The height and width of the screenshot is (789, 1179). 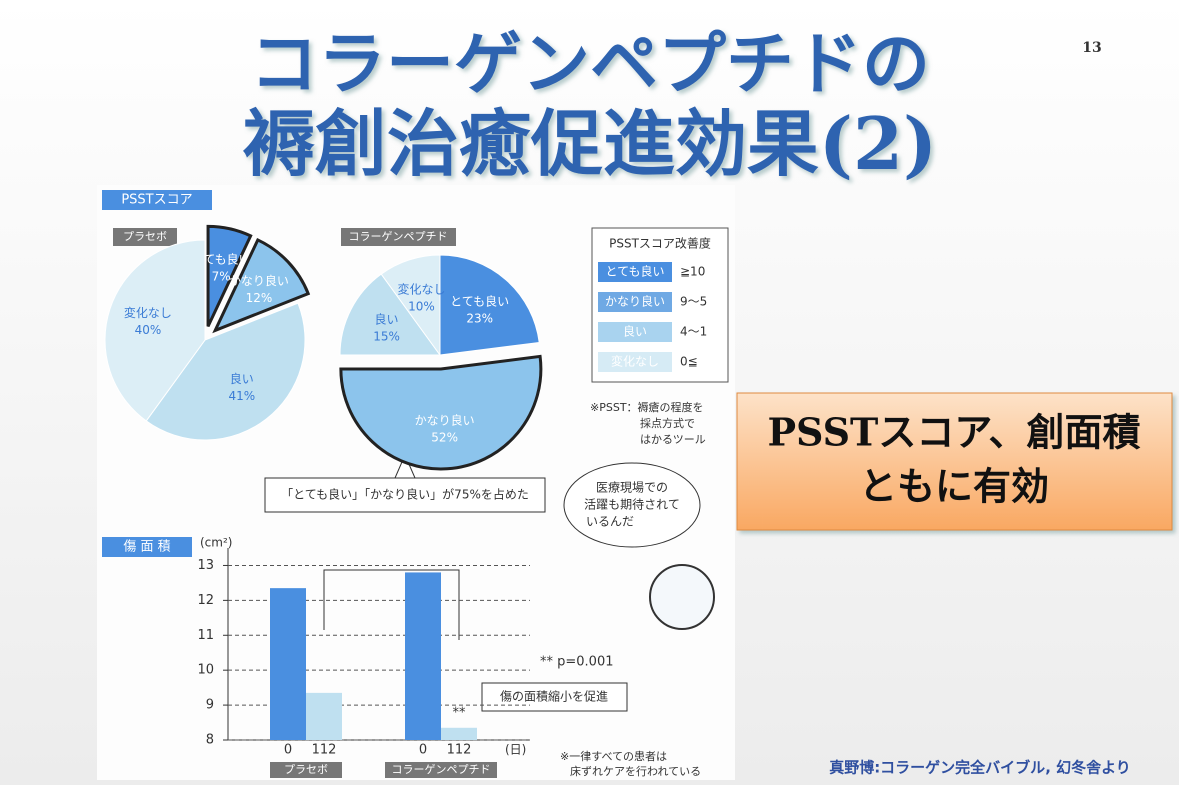 I want to click on y-tick-label: 13, so click(x=205, y=565).